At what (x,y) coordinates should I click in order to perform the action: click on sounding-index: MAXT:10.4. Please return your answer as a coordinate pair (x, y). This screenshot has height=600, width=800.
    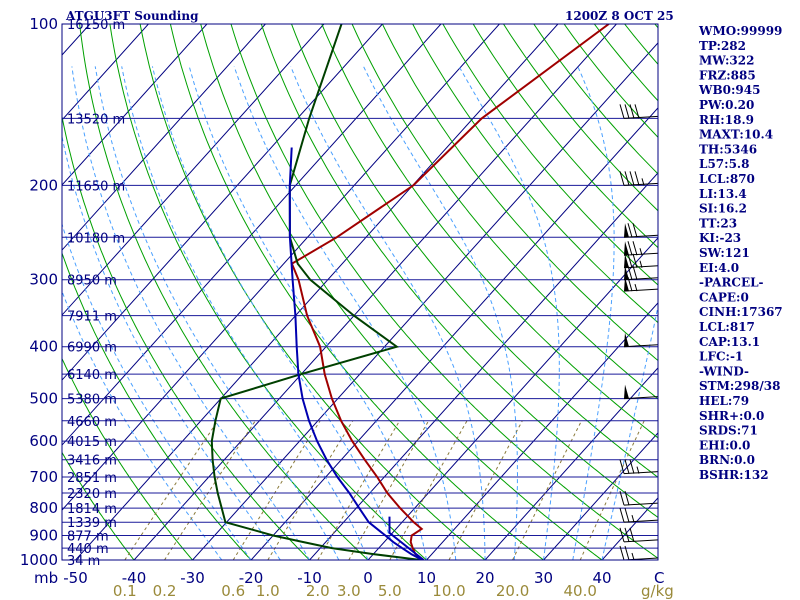
    Looking at the image, I should click on (736, 135).